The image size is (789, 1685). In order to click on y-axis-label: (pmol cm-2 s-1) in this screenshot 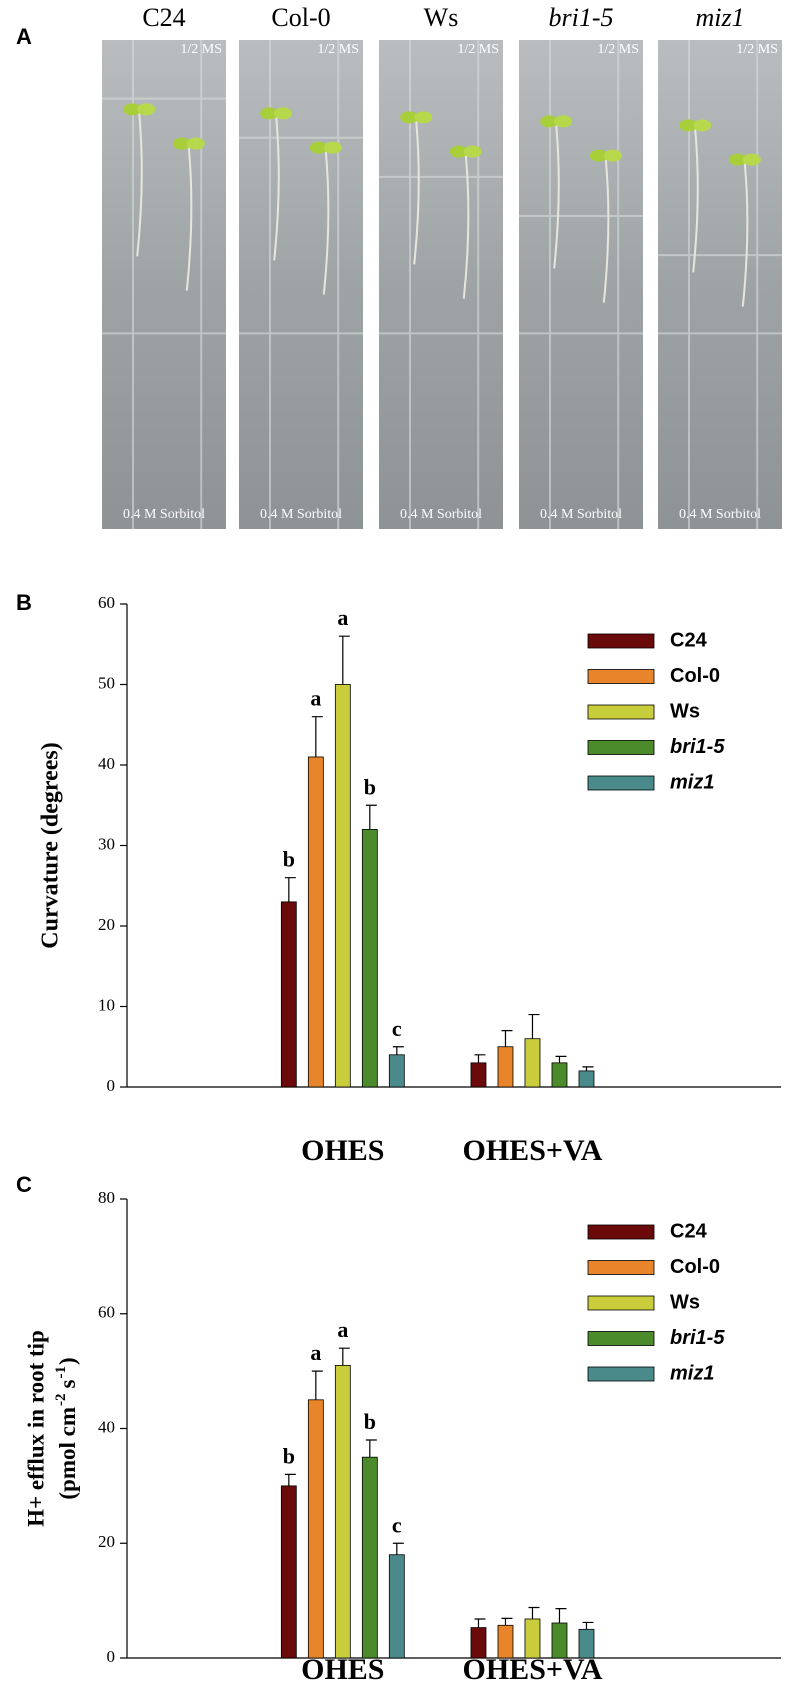, I will do `click(66, 1428)`.